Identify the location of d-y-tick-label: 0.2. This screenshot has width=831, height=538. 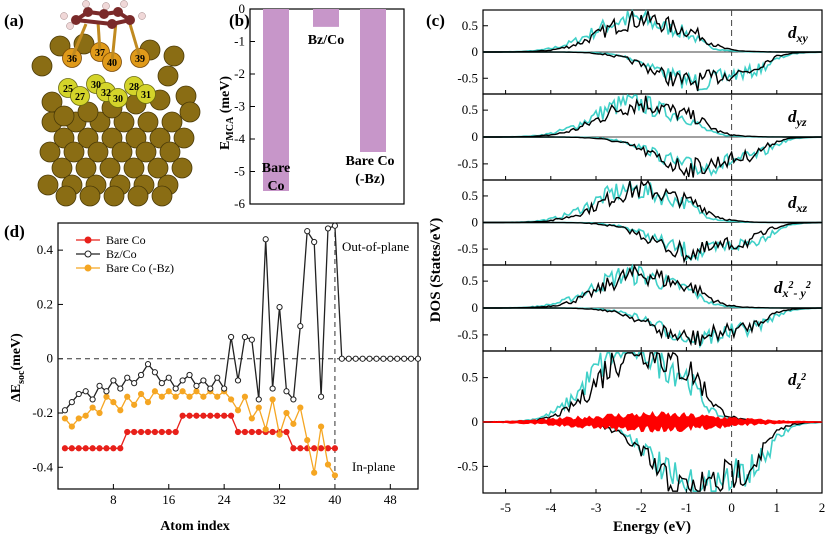
(45, 303).